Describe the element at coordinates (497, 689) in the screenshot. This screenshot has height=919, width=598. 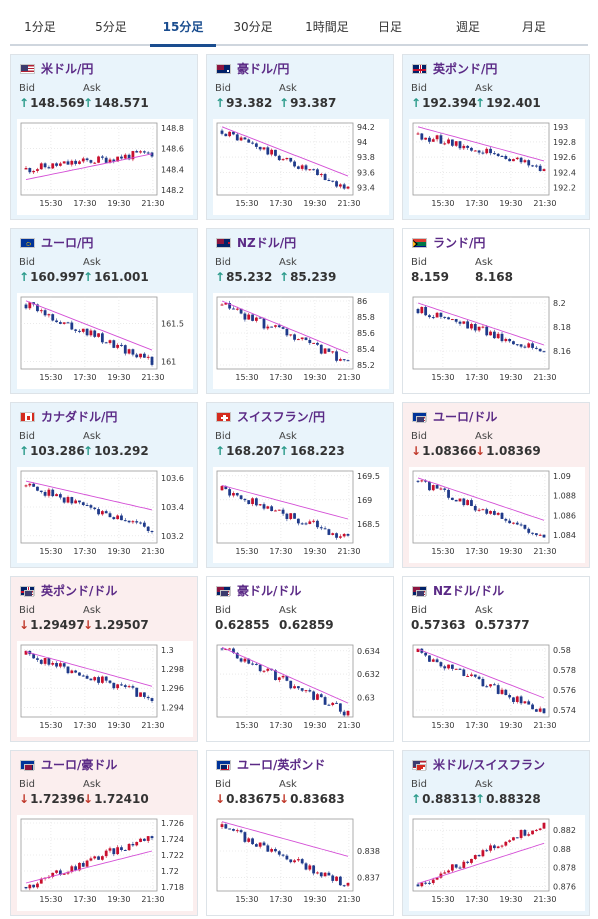
I see `mini-chart: 0.574 0.576 0.578 0.58 15:30 17:30 19:30 21:30` at that location.